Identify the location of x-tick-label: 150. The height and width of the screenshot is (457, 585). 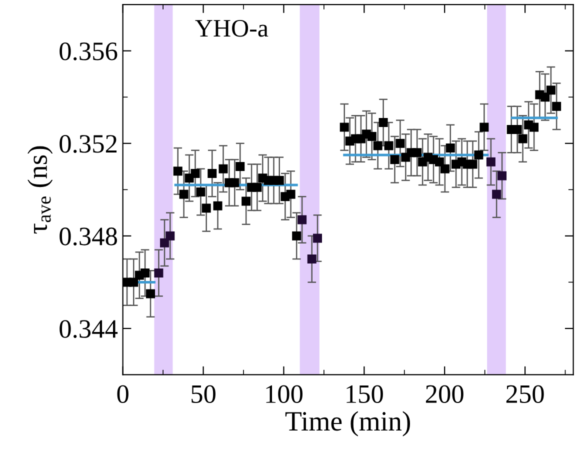
(364, 394).